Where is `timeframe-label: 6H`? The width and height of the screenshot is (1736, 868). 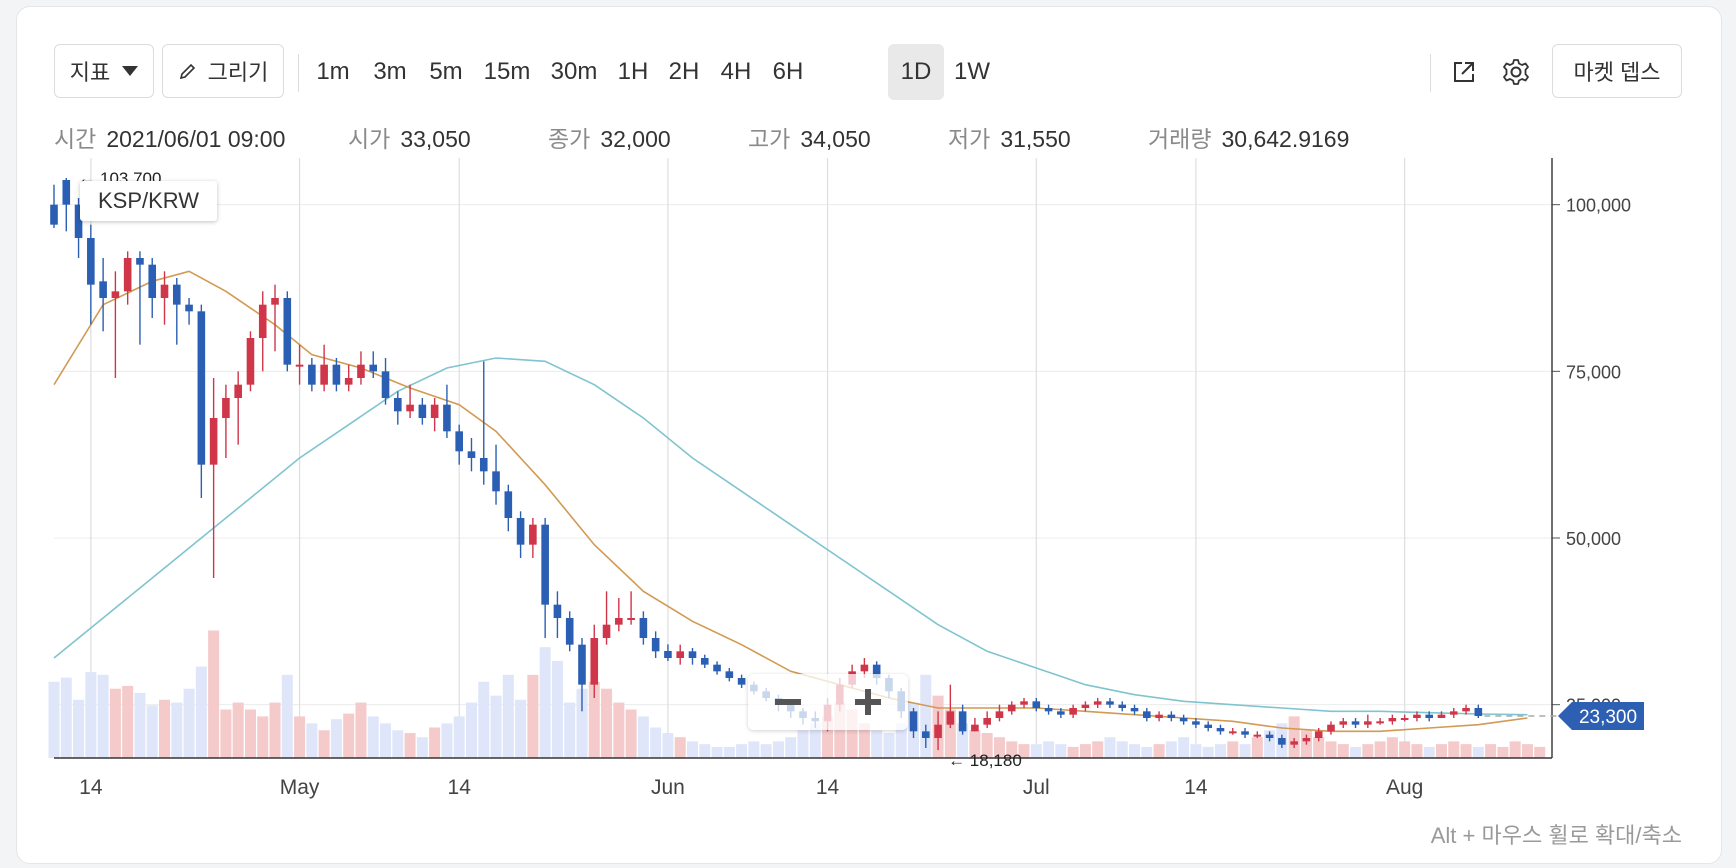 timeframe-label: 6H is located at coordinates (788, 71).